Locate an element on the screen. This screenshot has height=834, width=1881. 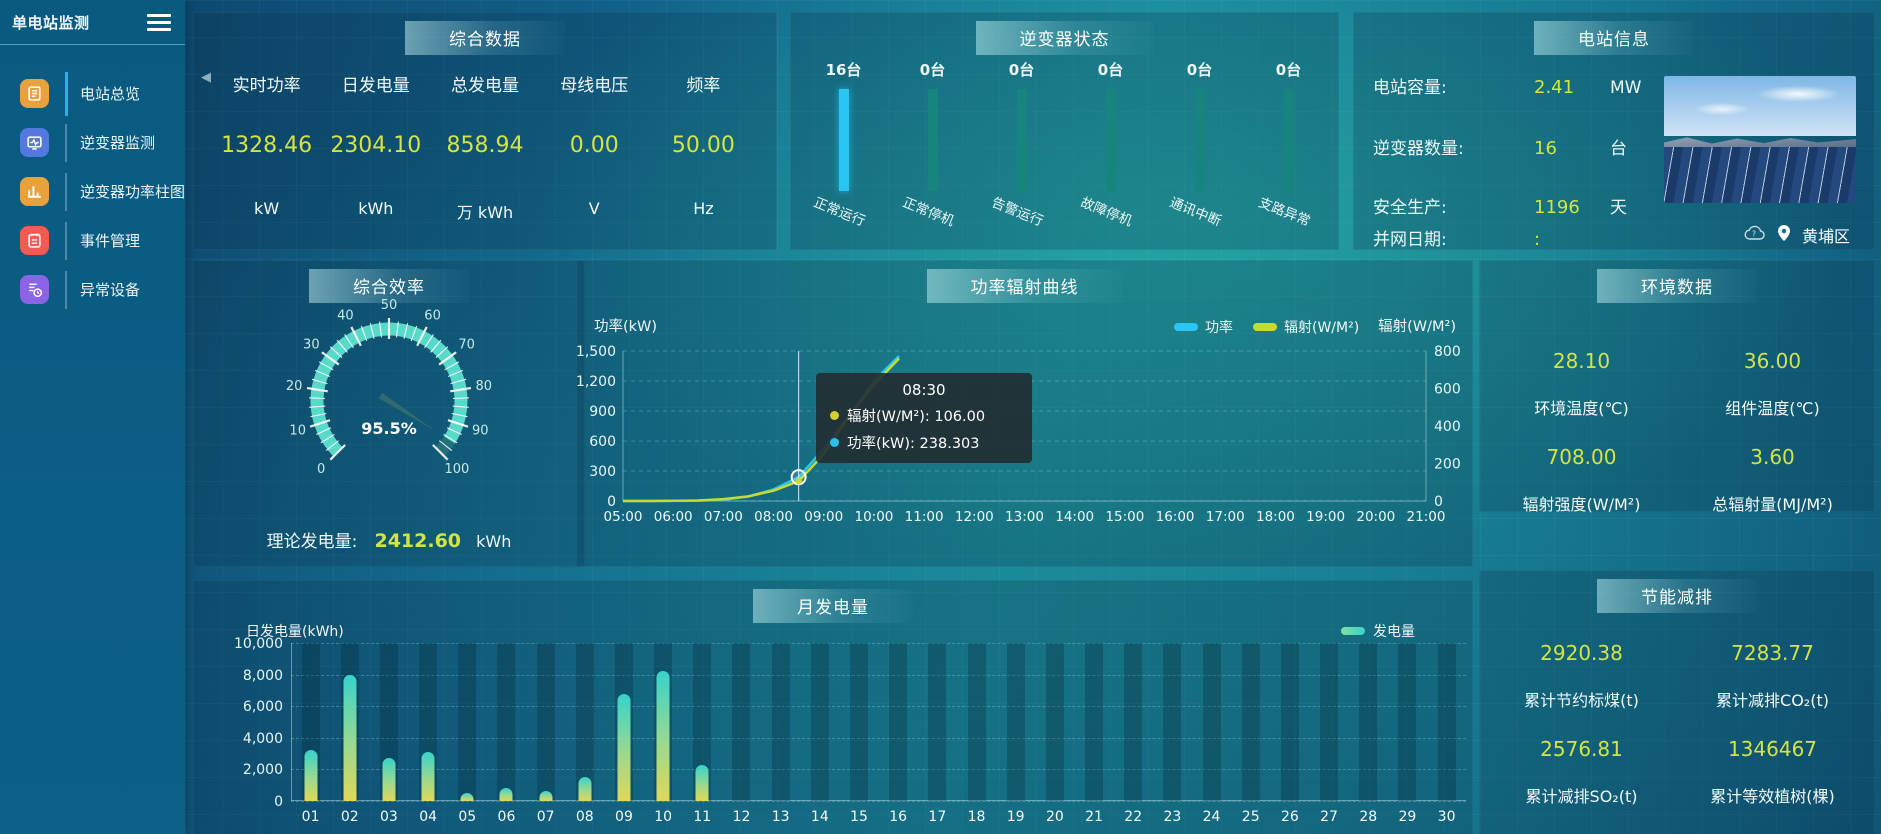
inverter-state-label: 通讯中断 is located at coordinates (1194, 212).